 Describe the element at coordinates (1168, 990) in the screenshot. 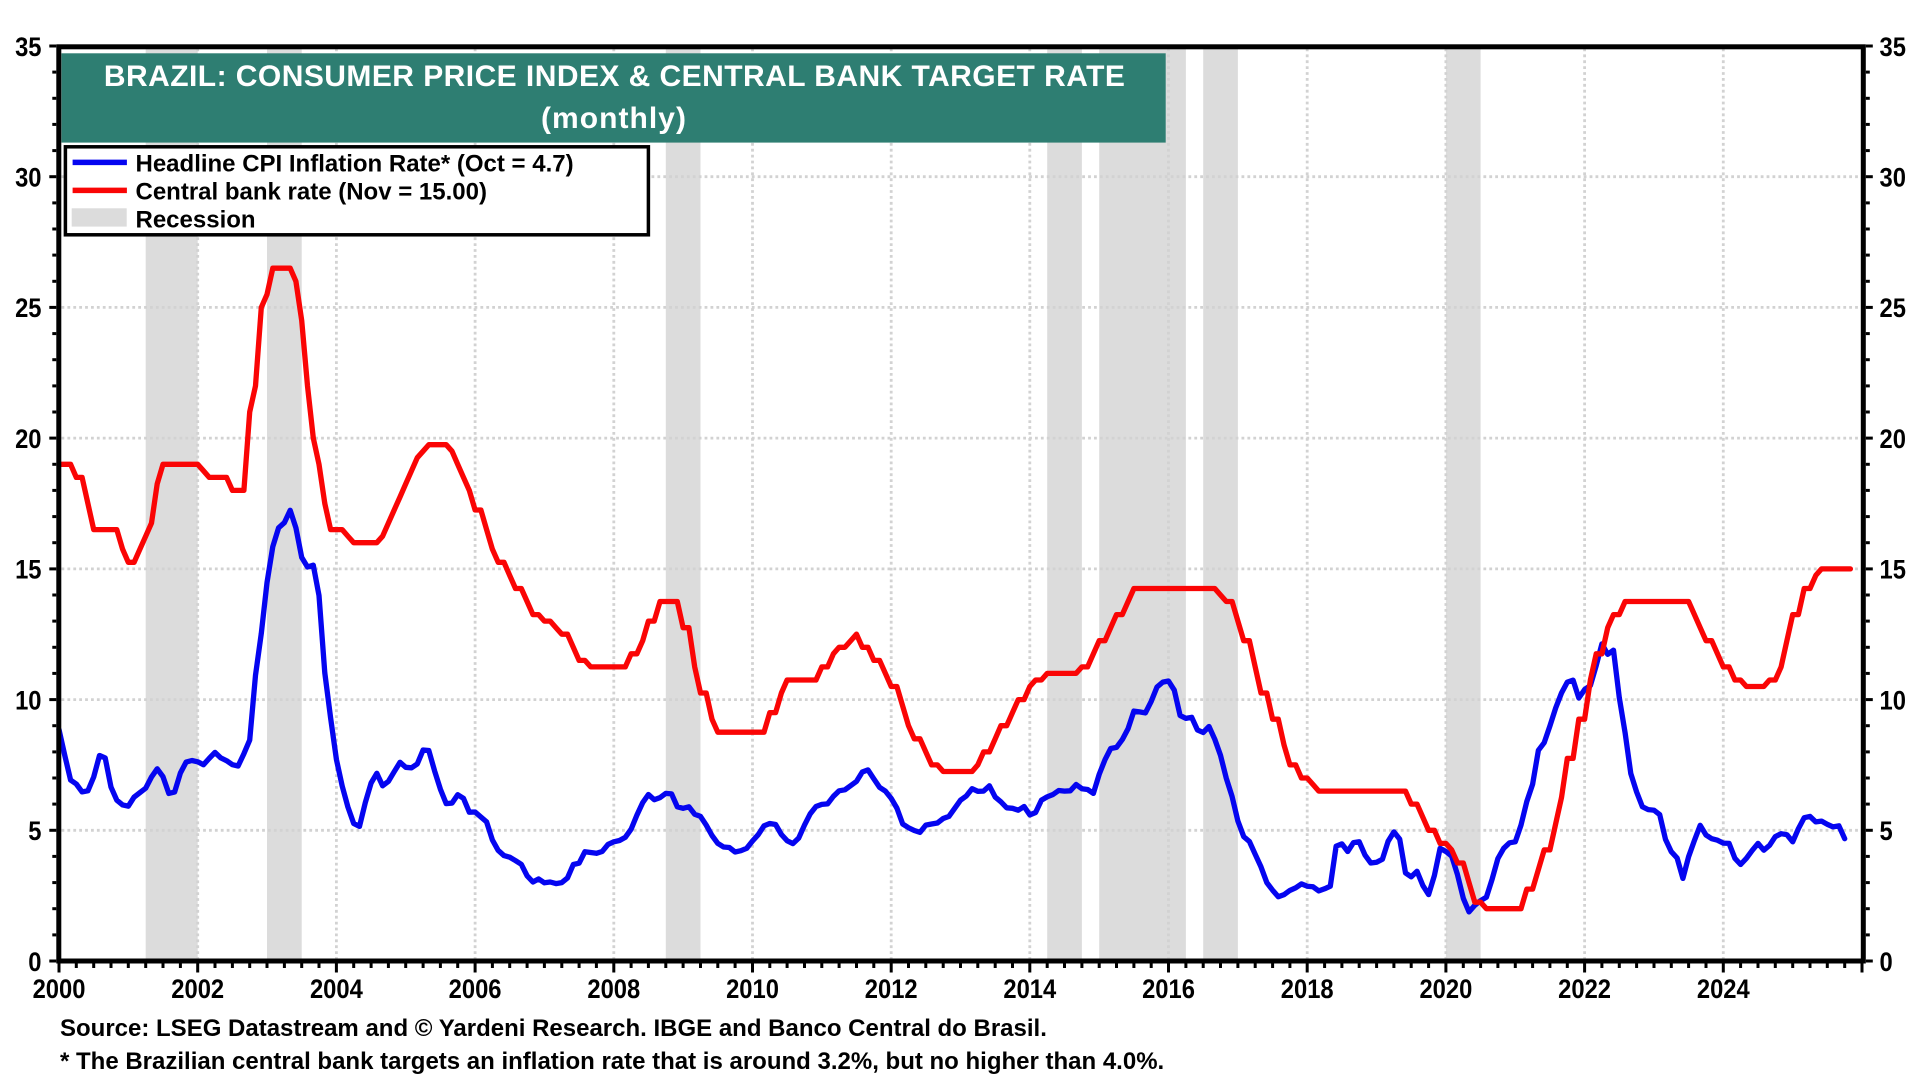

I see `svg-text: 2016` at that location.